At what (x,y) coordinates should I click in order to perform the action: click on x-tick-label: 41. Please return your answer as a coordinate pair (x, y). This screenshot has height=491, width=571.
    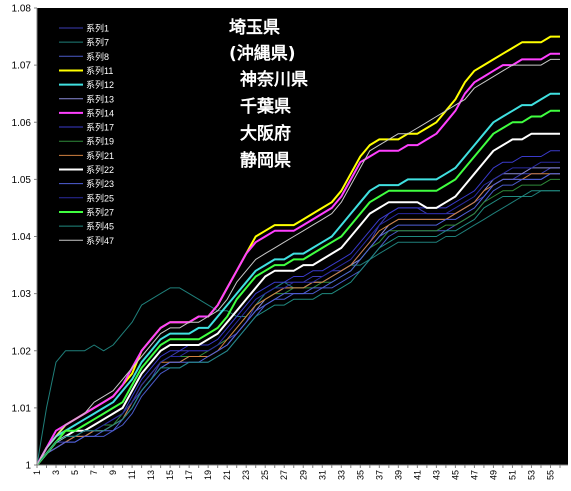
    Looking at the image, I should click on (417, 475).